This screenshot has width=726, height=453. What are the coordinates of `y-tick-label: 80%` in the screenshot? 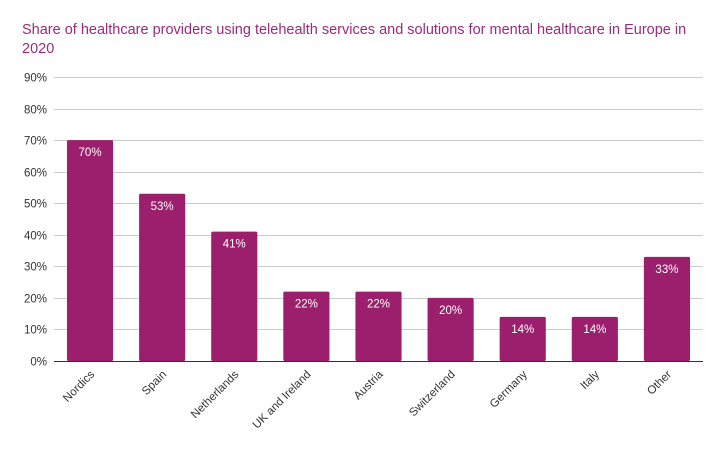 It's located at (35, 111).